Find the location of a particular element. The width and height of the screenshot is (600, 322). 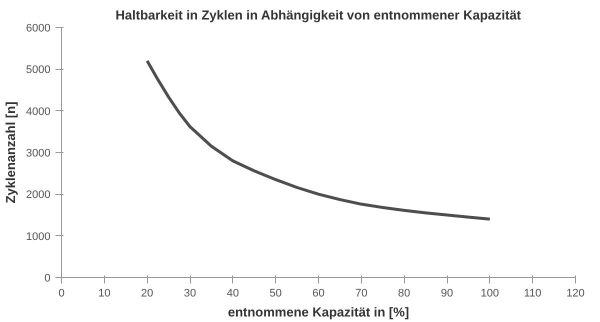

x-tick-label: 80 is located at coordinates (404, 294).